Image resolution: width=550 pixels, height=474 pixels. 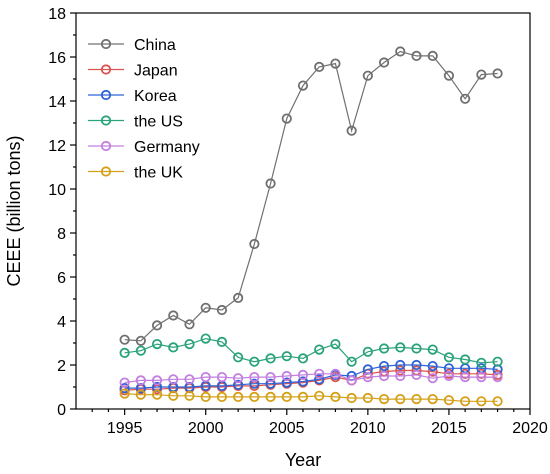 I want to click on x-axis-label: Year, so click(x=303, y=460).